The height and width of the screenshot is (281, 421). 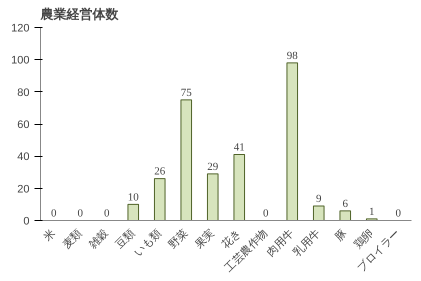 What do you see at coordinates (23, 92) in the screenshot?
I see `y-tick-label: 80` at bounding box center [23, 92].